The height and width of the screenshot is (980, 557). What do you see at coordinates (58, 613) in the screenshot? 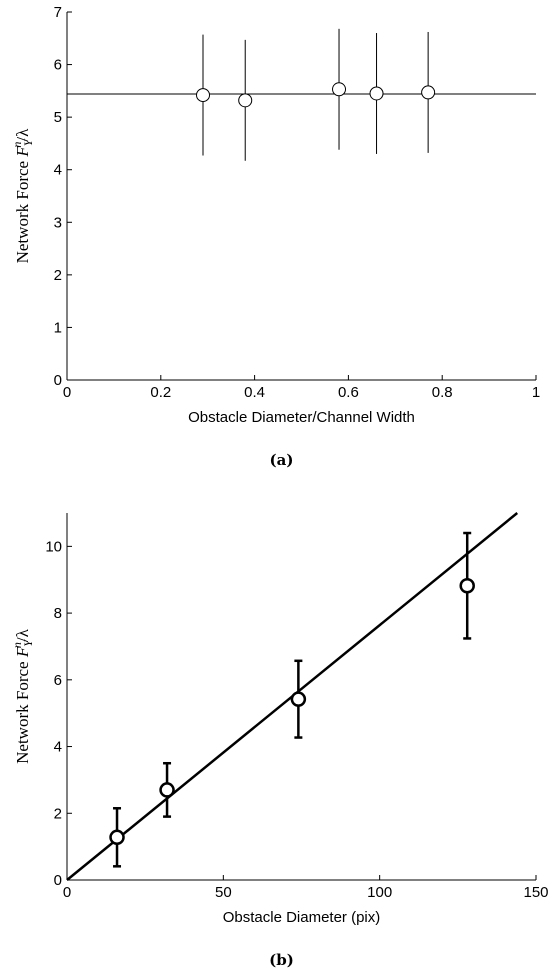
I see `y-tick-label: 8` at bounding box center [58, 613].